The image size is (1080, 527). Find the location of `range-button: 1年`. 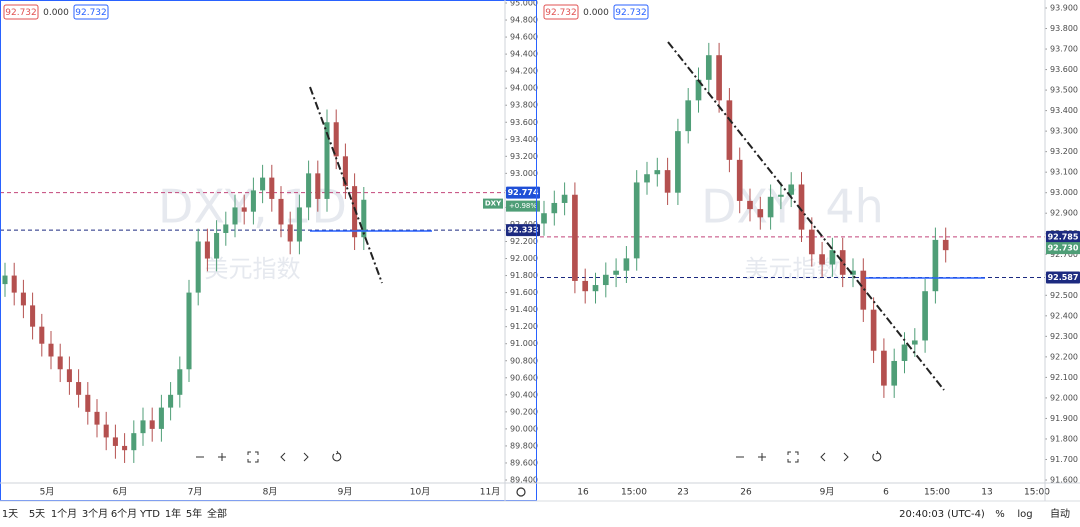

range-button: 1年 is located at coordinates (173, 513).